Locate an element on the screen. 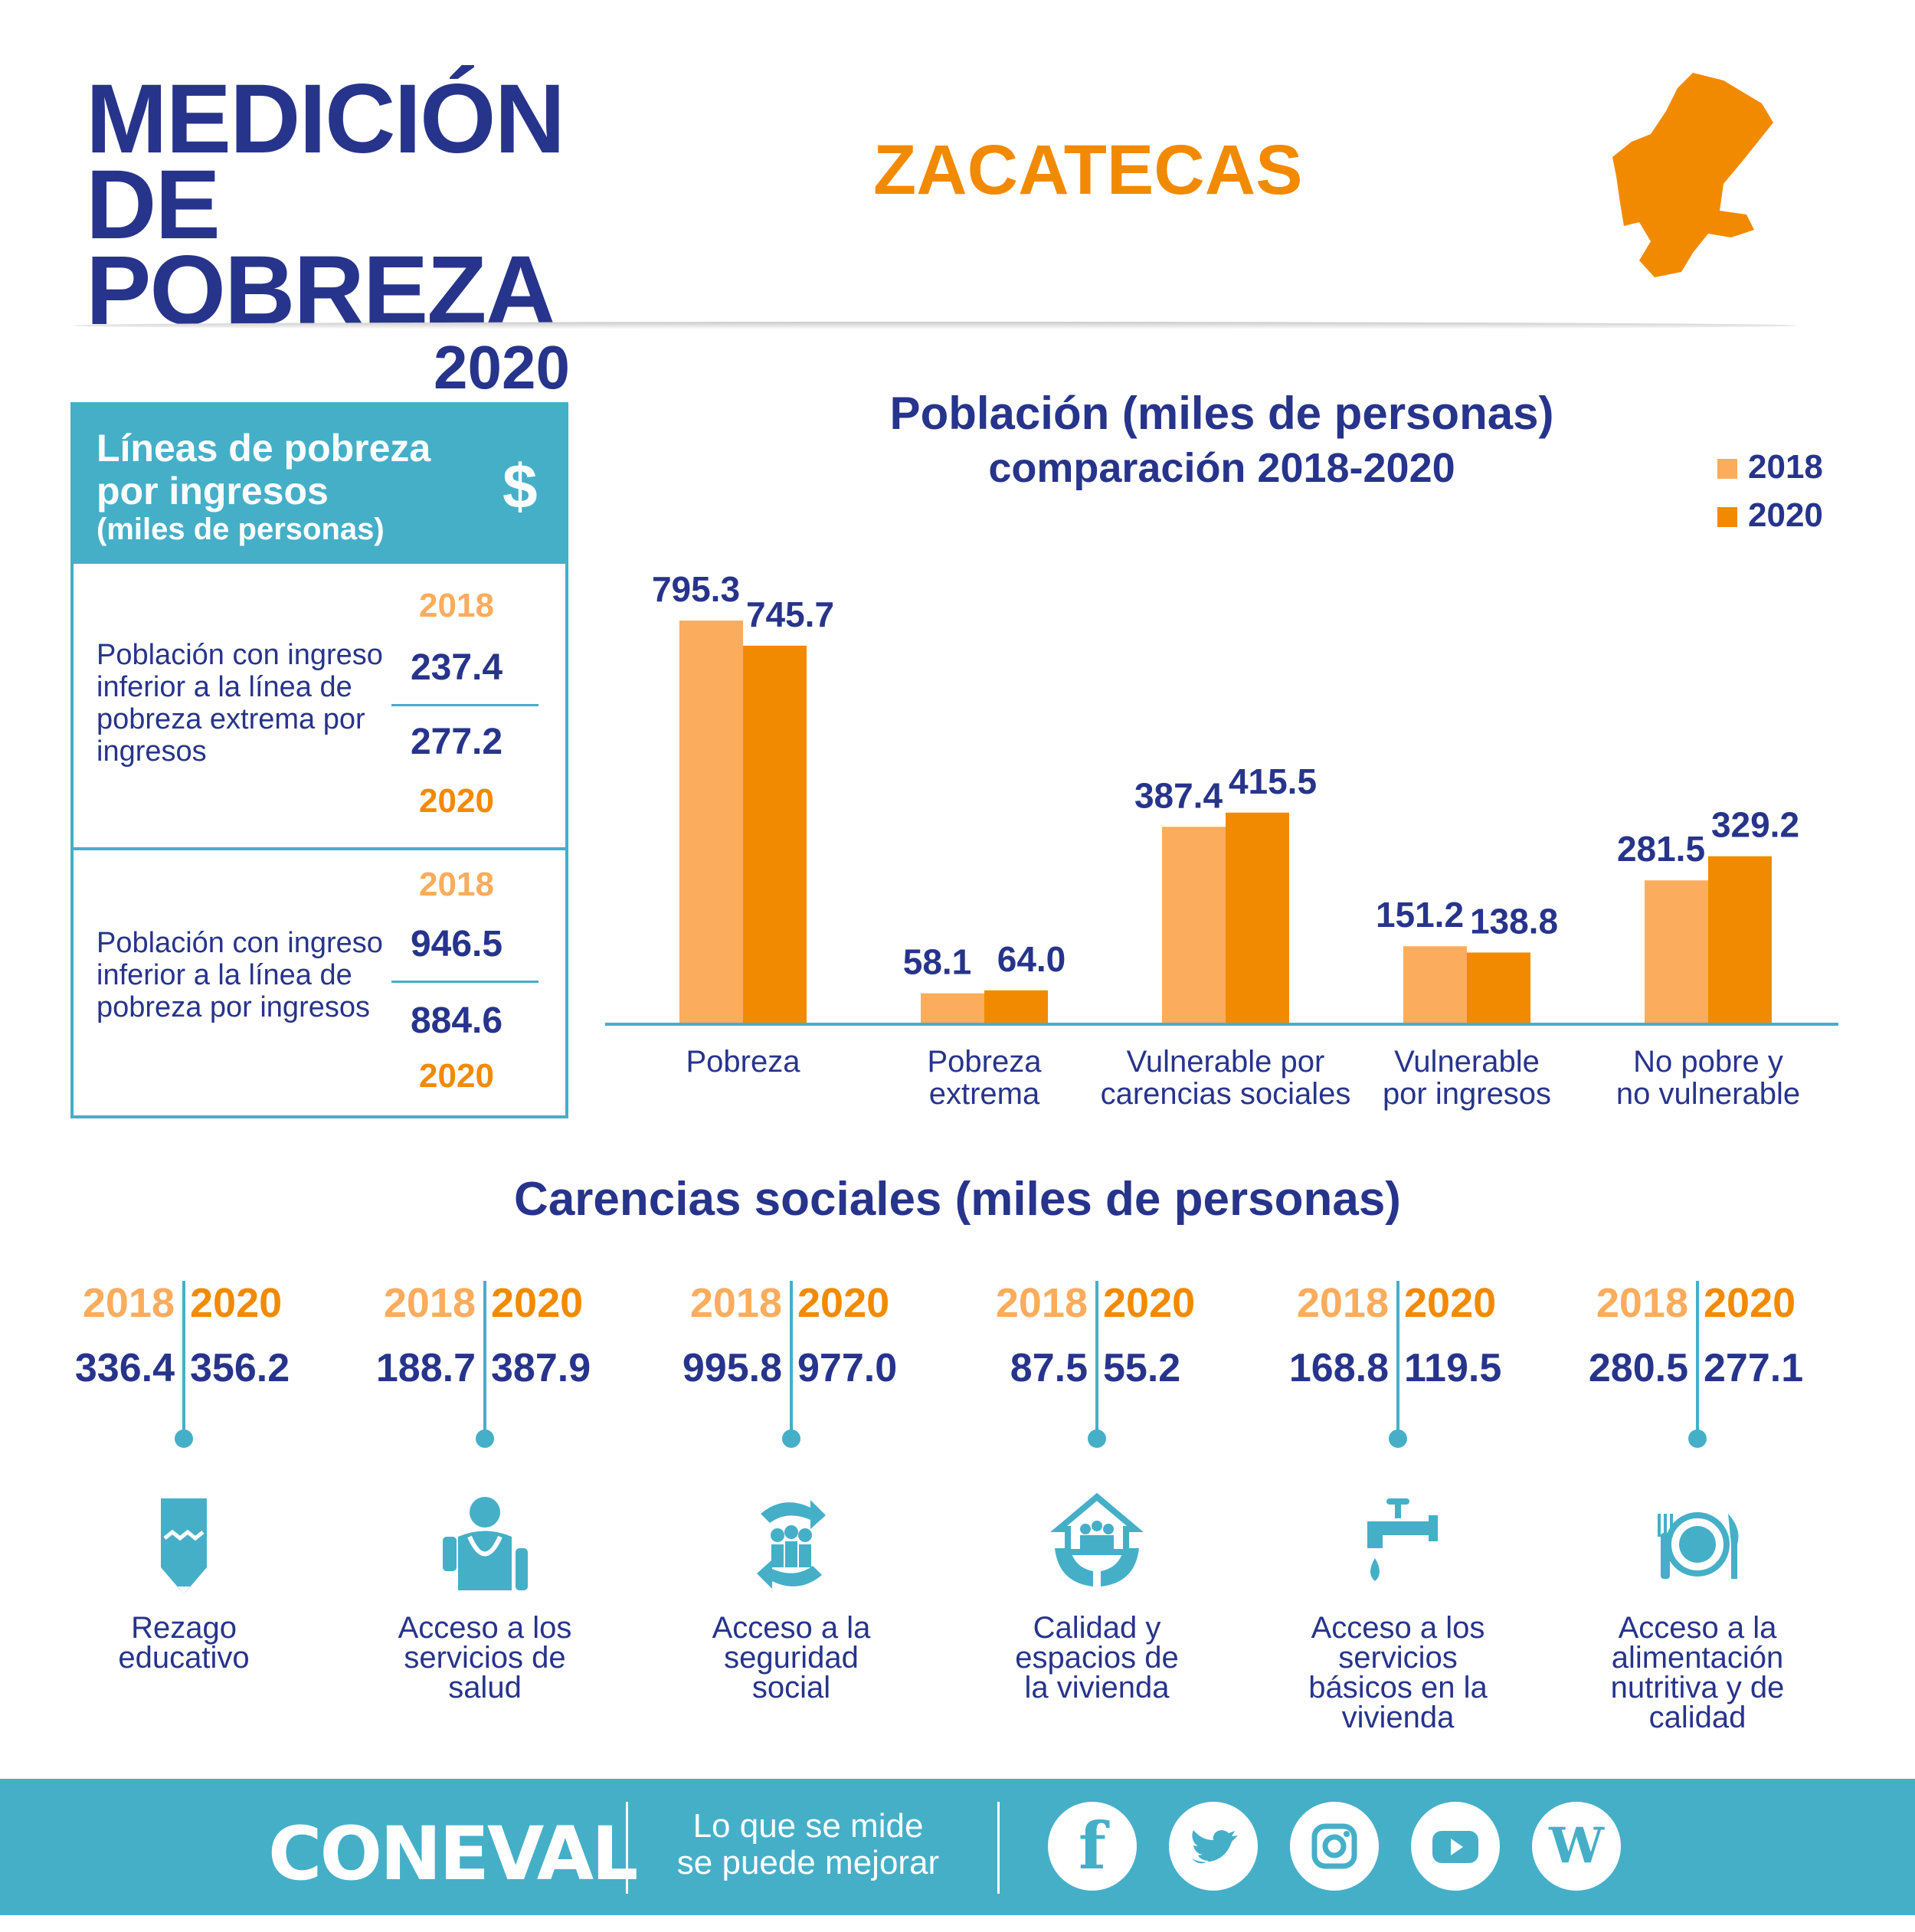 Image resolution: width=1915 pixels, height=1932 pixels. category-label: Vulnerable por carencias sociales is located at coordinates (1225, 1078).